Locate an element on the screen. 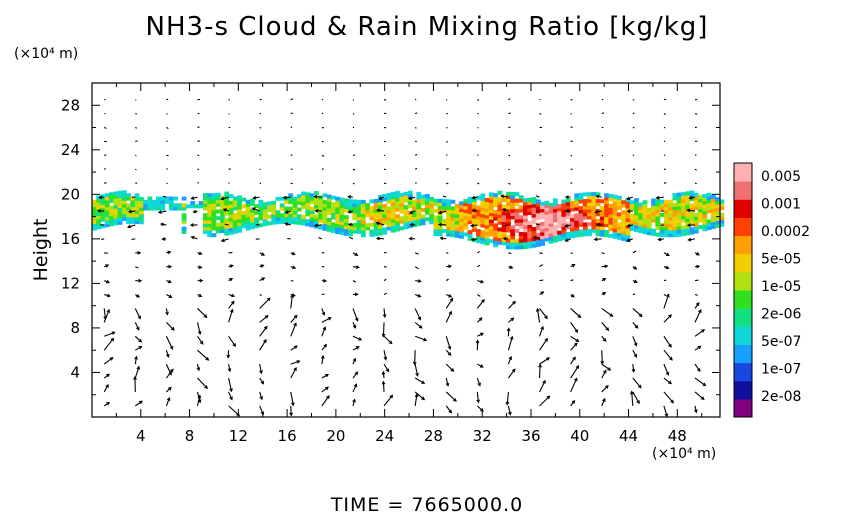  colorbar-frame is located at coordinates (743, 290).